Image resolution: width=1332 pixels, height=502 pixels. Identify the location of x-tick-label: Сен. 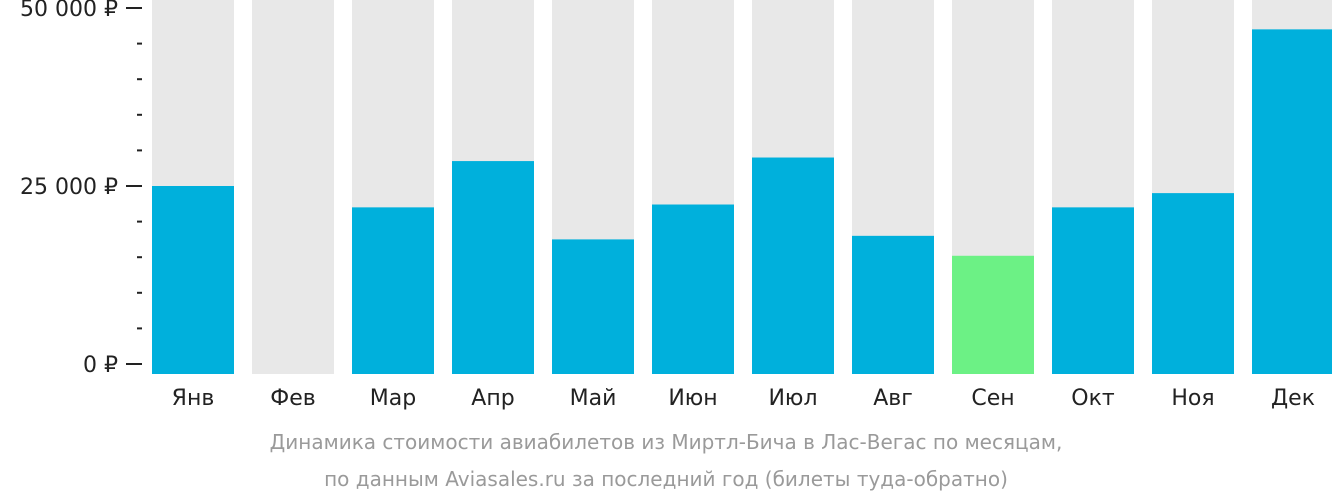
(992, 398).